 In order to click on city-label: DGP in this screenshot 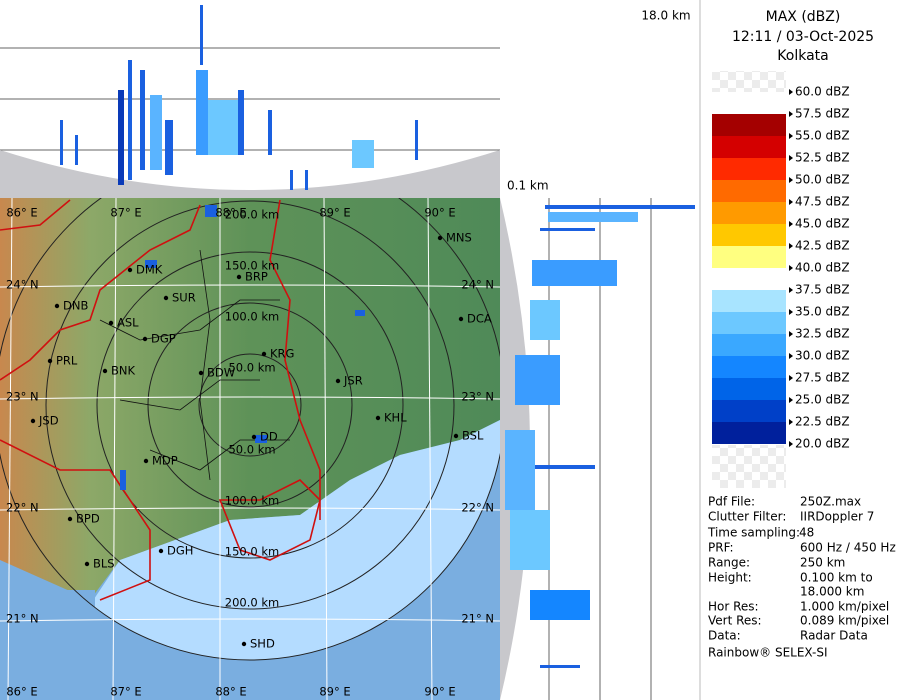, I will do `click(163, 339)`.